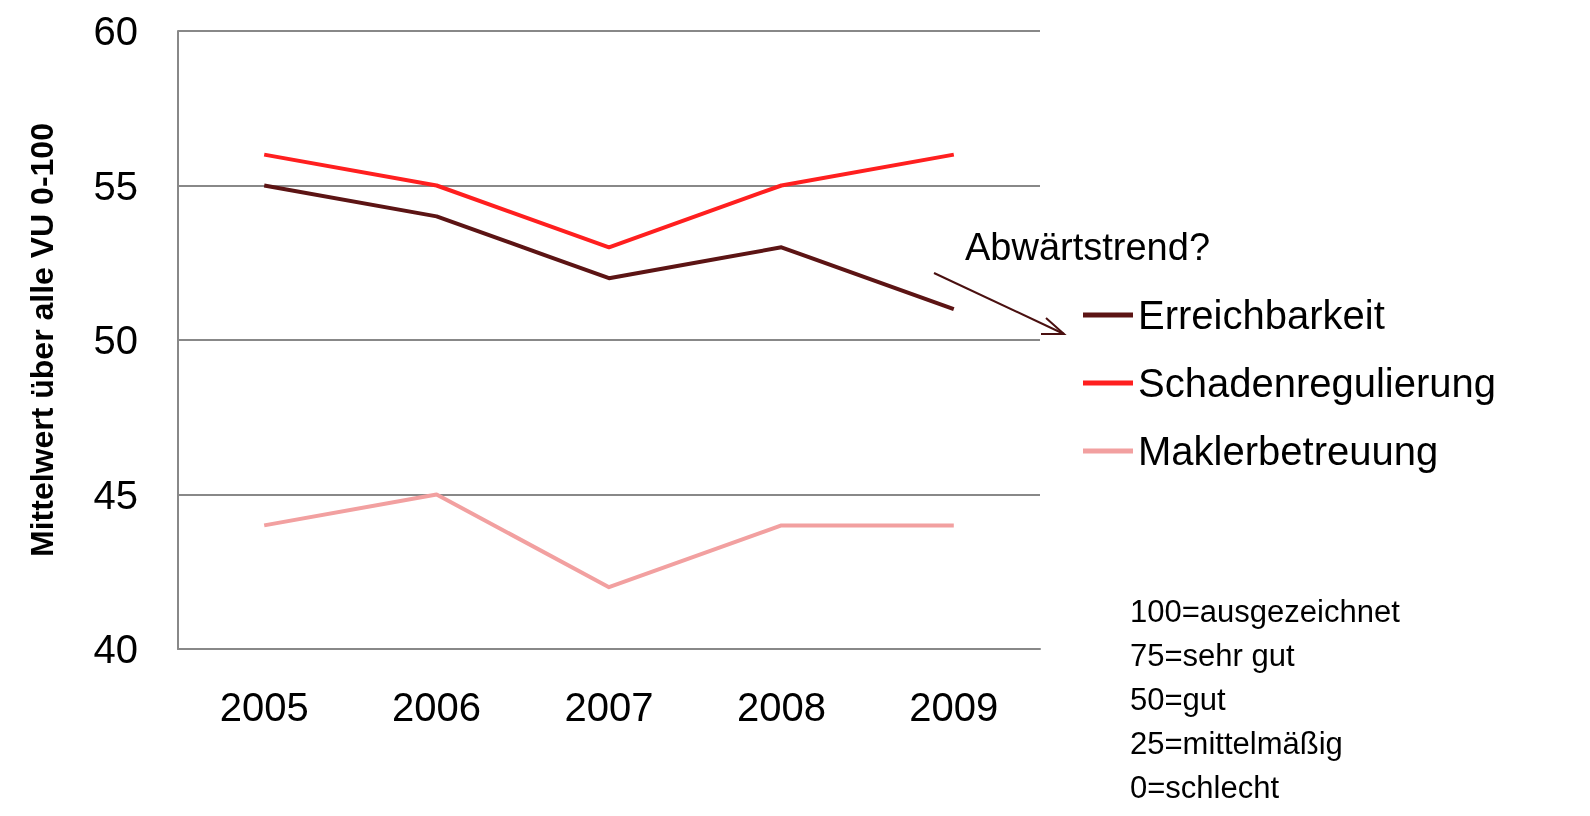 The width and height of the screenshot is (1590, 816). I want to click on x-tick-label: 2008, so click(781, 707).